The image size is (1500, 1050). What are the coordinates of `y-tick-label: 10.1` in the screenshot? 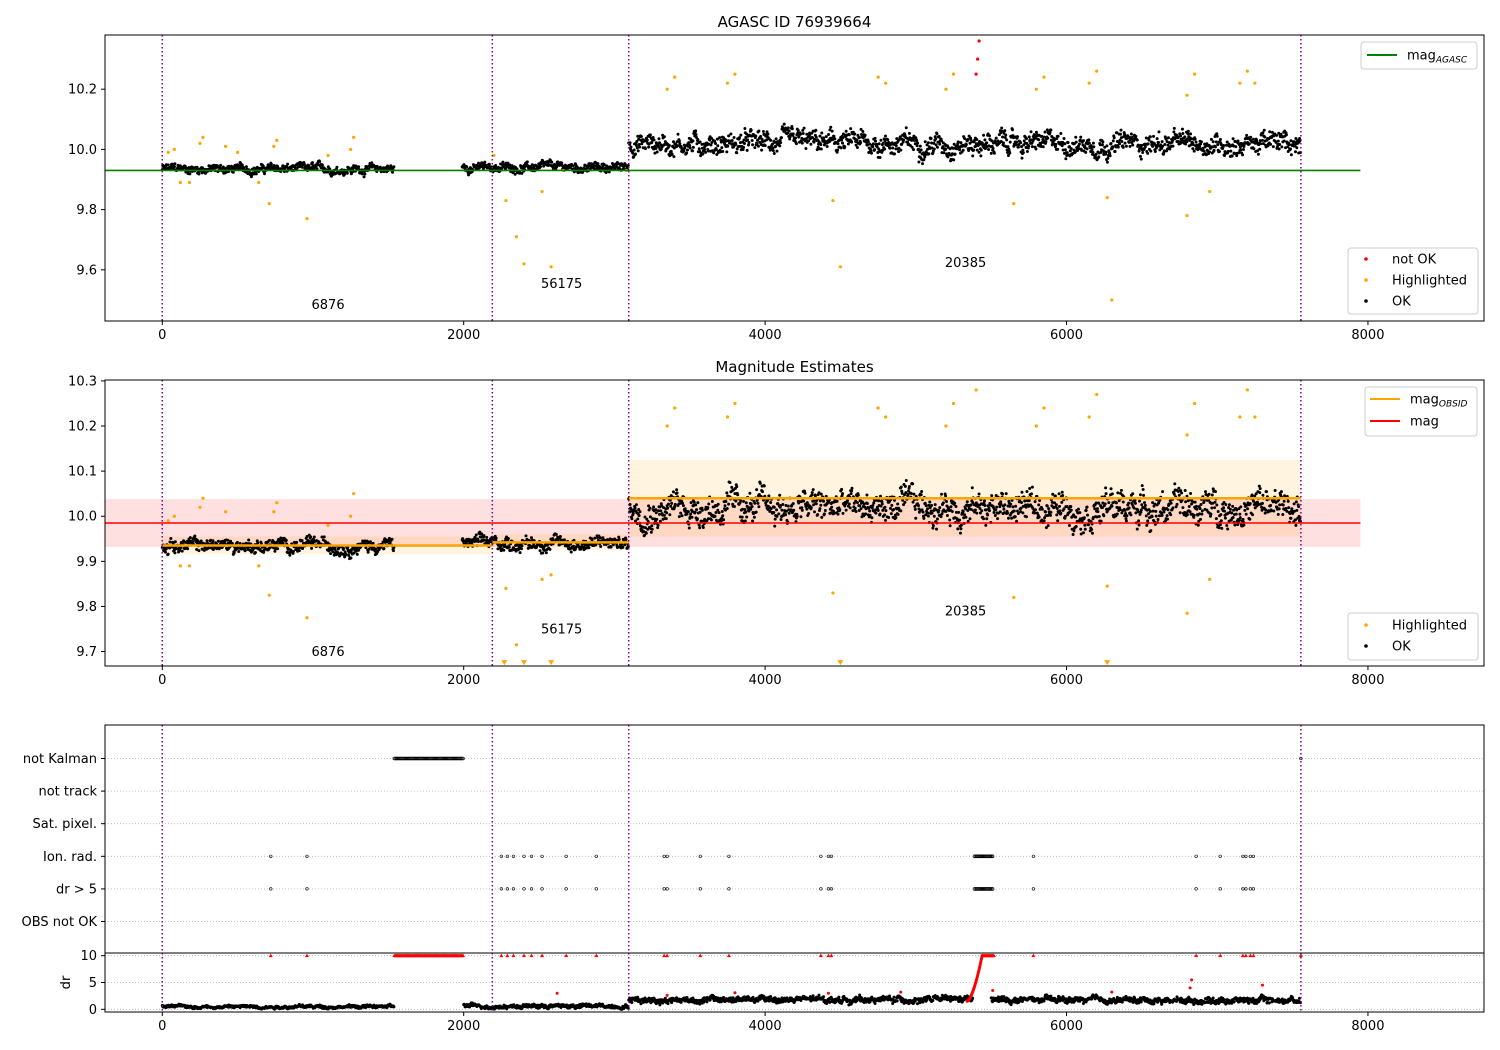 It's located at (82, 472).